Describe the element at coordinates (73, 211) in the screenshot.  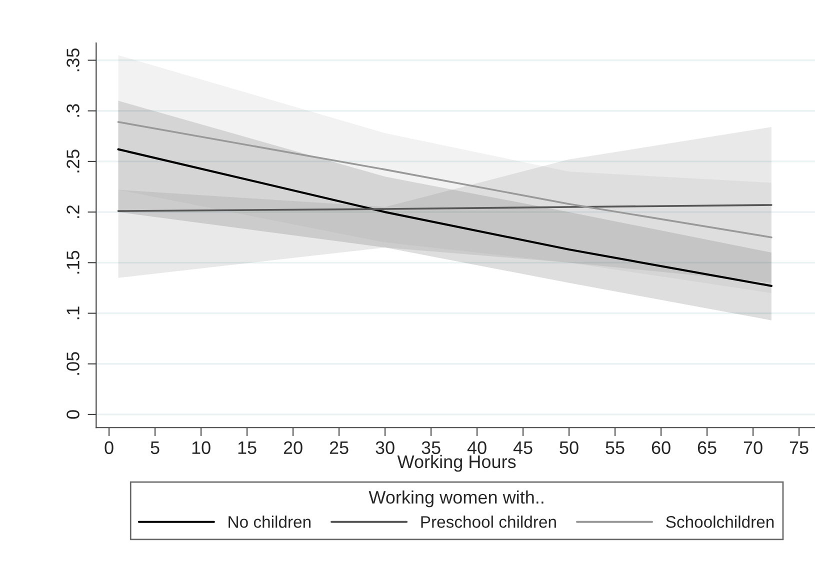
I see `y-tick-label: .2` at that location.